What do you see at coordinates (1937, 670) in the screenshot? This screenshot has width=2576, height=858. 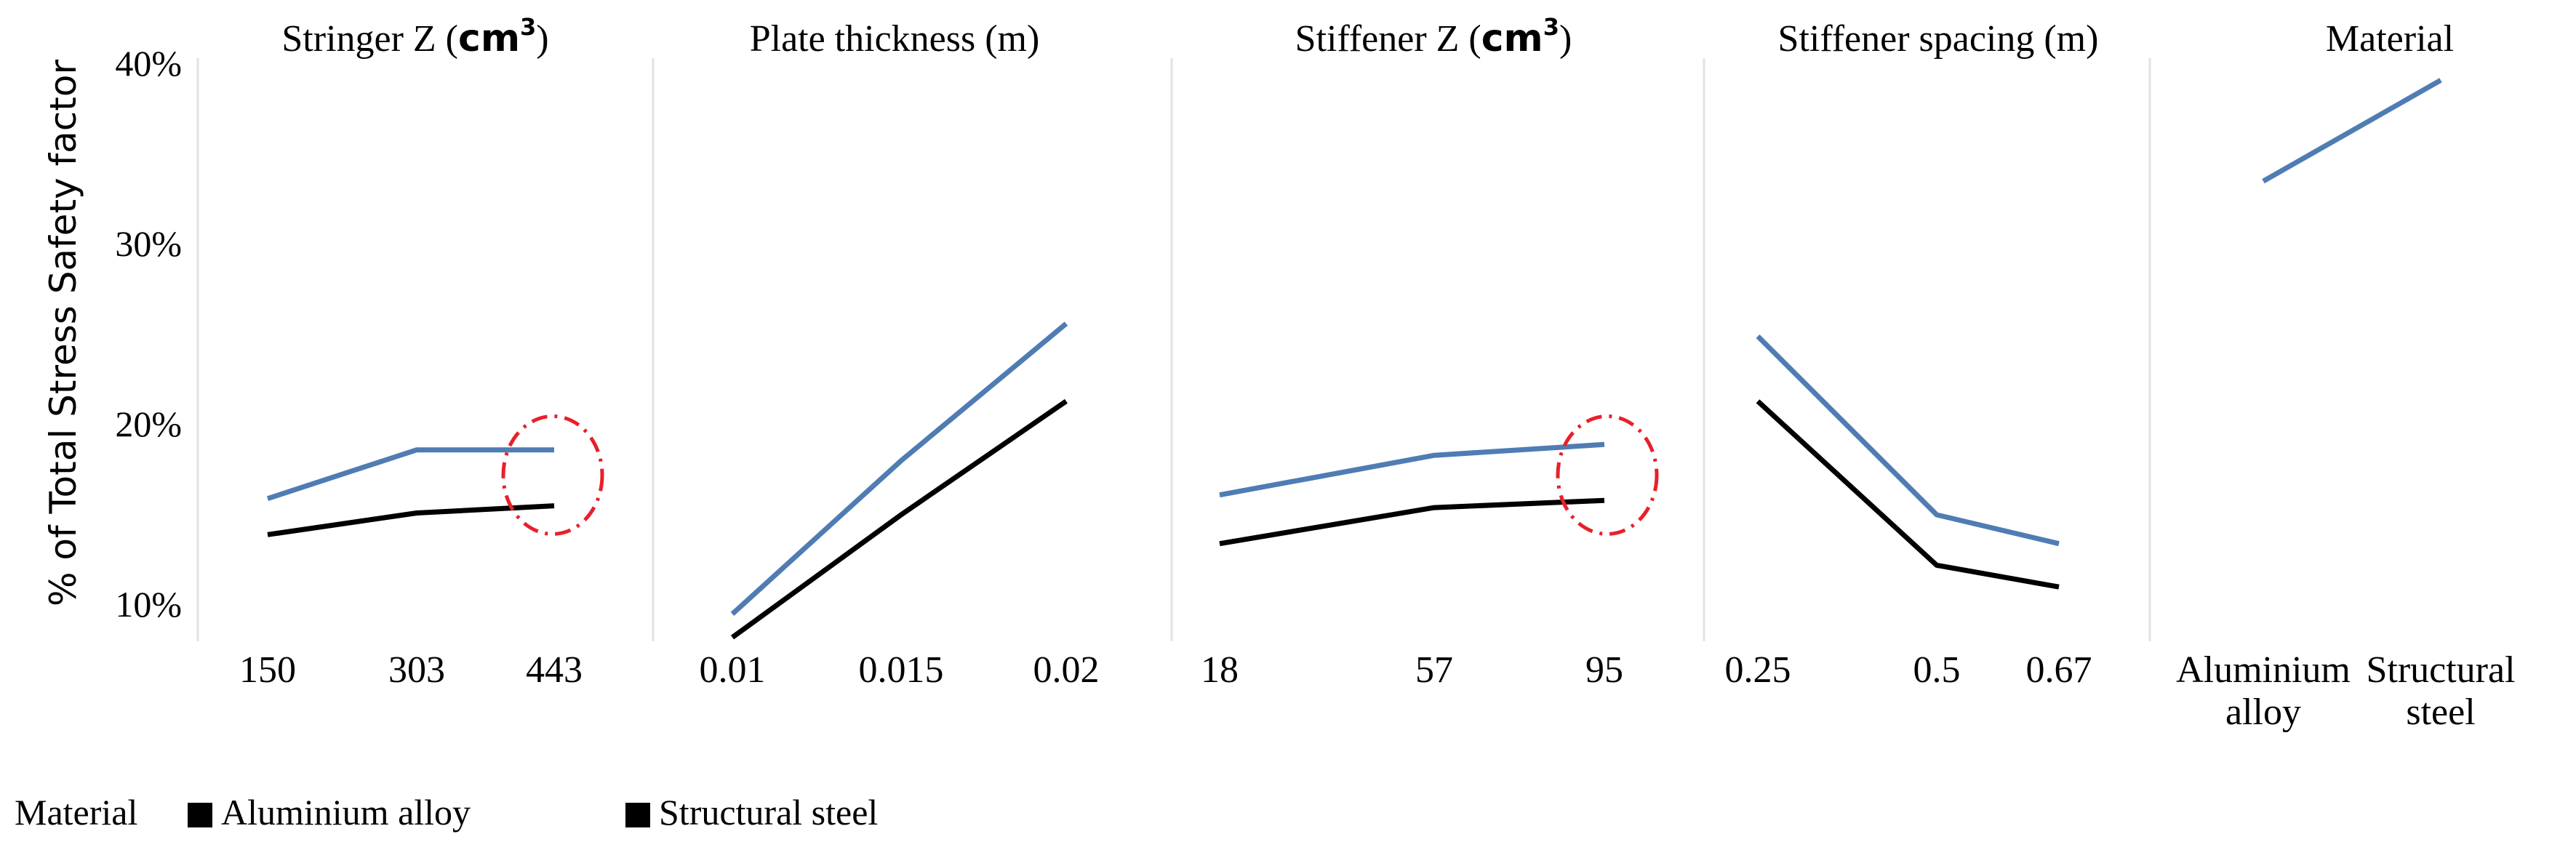 I see `x-tick-label: 0.5` at bounding box center [1937, 670].